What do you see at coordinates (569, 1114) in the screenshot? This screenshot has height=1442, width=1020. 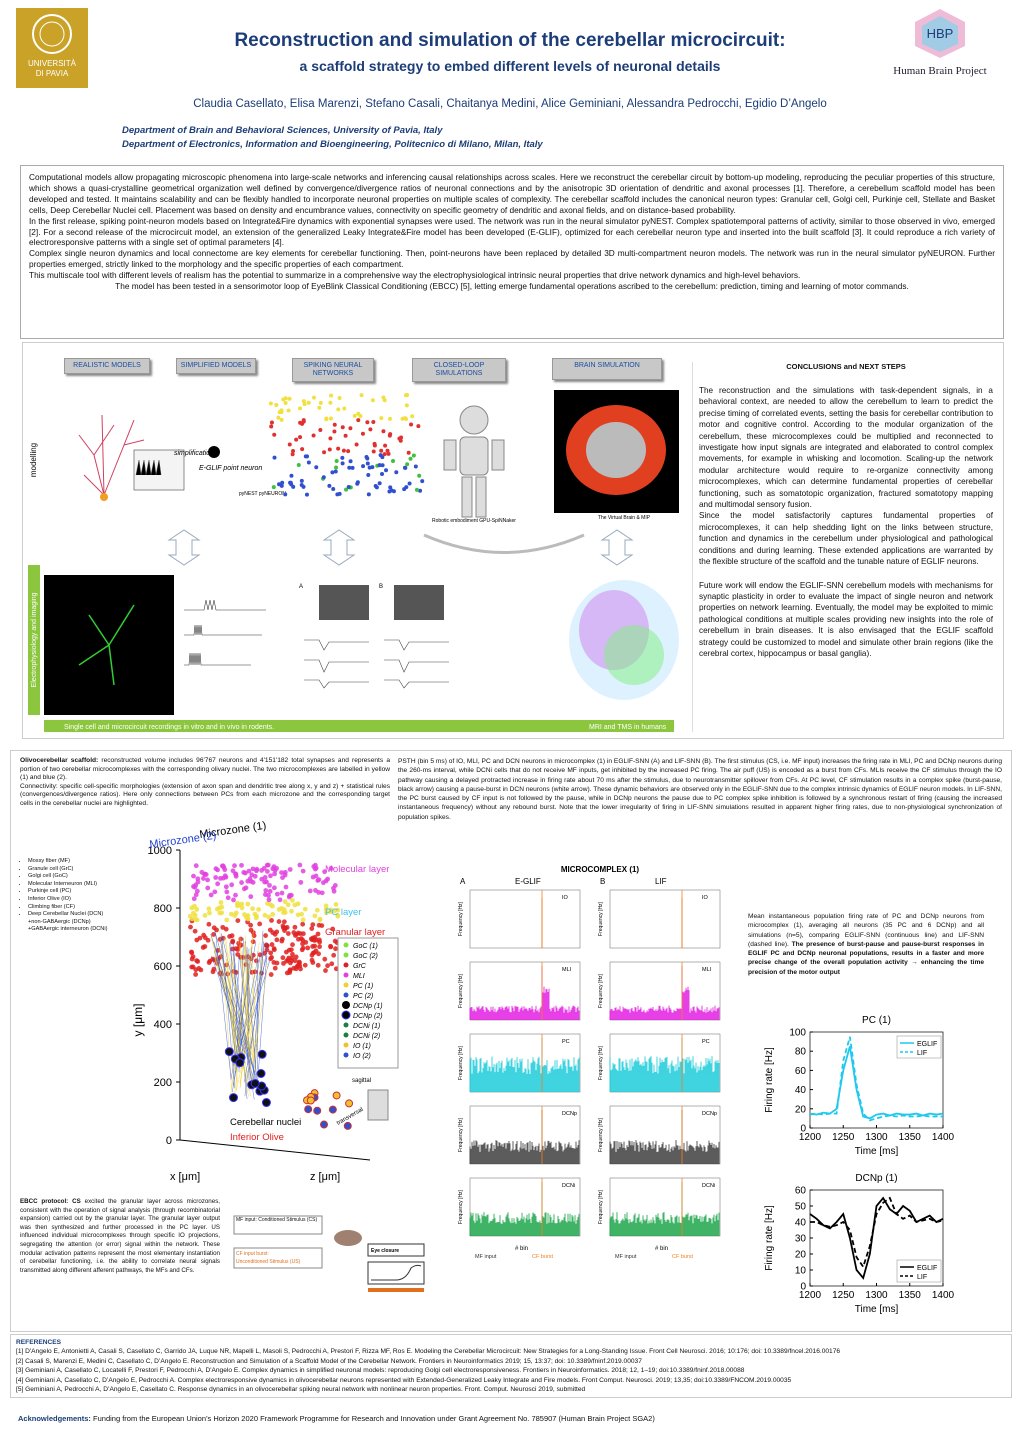 I see `panel-name: DCNp` at bounding box center [569, 1114].